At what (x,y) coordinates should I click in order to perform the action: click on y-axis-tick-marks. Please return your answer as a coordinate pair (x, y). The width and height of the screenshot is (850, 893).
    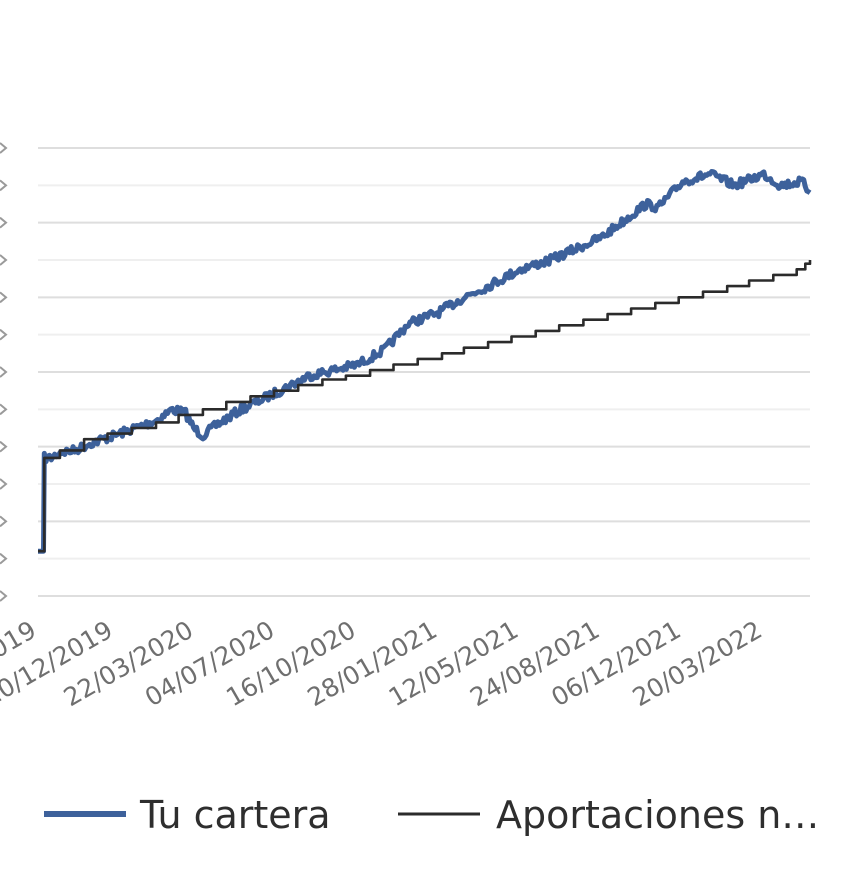
    Looking at the image, I should click on (4, 372).